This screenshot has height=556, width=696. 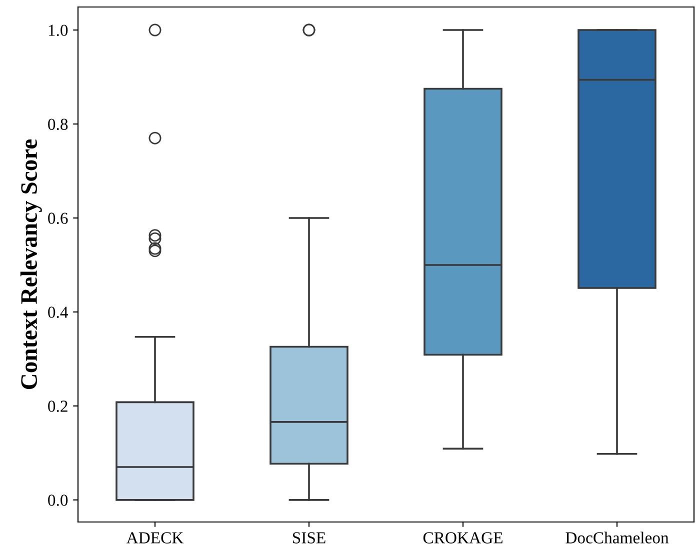 What do you see at coordinates (309, 538) in the screenshot?
I see `x-tick-label: SISE` at bounding box center [309, 538].